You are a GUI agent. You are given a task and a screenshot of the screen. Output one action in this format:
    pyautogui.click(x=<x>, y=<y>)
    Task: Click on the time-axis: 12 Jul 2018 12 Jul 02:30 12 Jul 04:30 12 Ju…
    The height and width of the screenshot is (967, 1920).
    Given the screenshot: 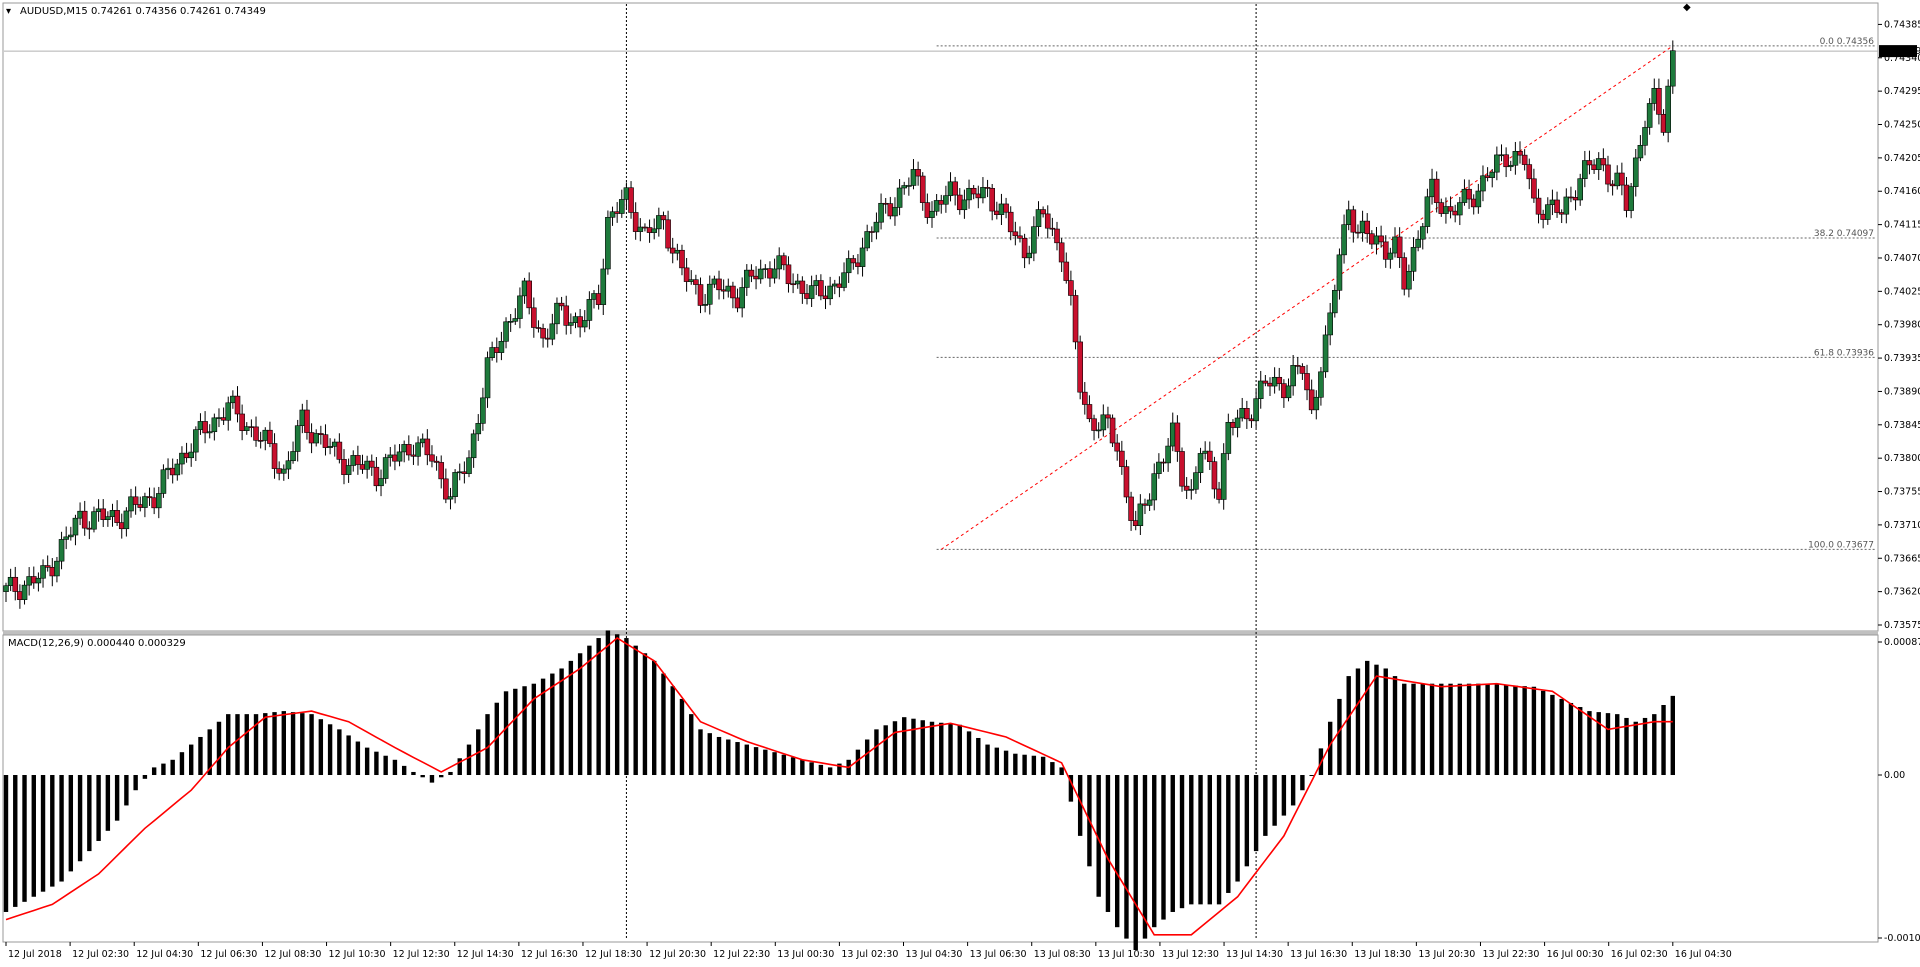 What is the action you would take?
    pyautogui.click(x=868, y=951)
    